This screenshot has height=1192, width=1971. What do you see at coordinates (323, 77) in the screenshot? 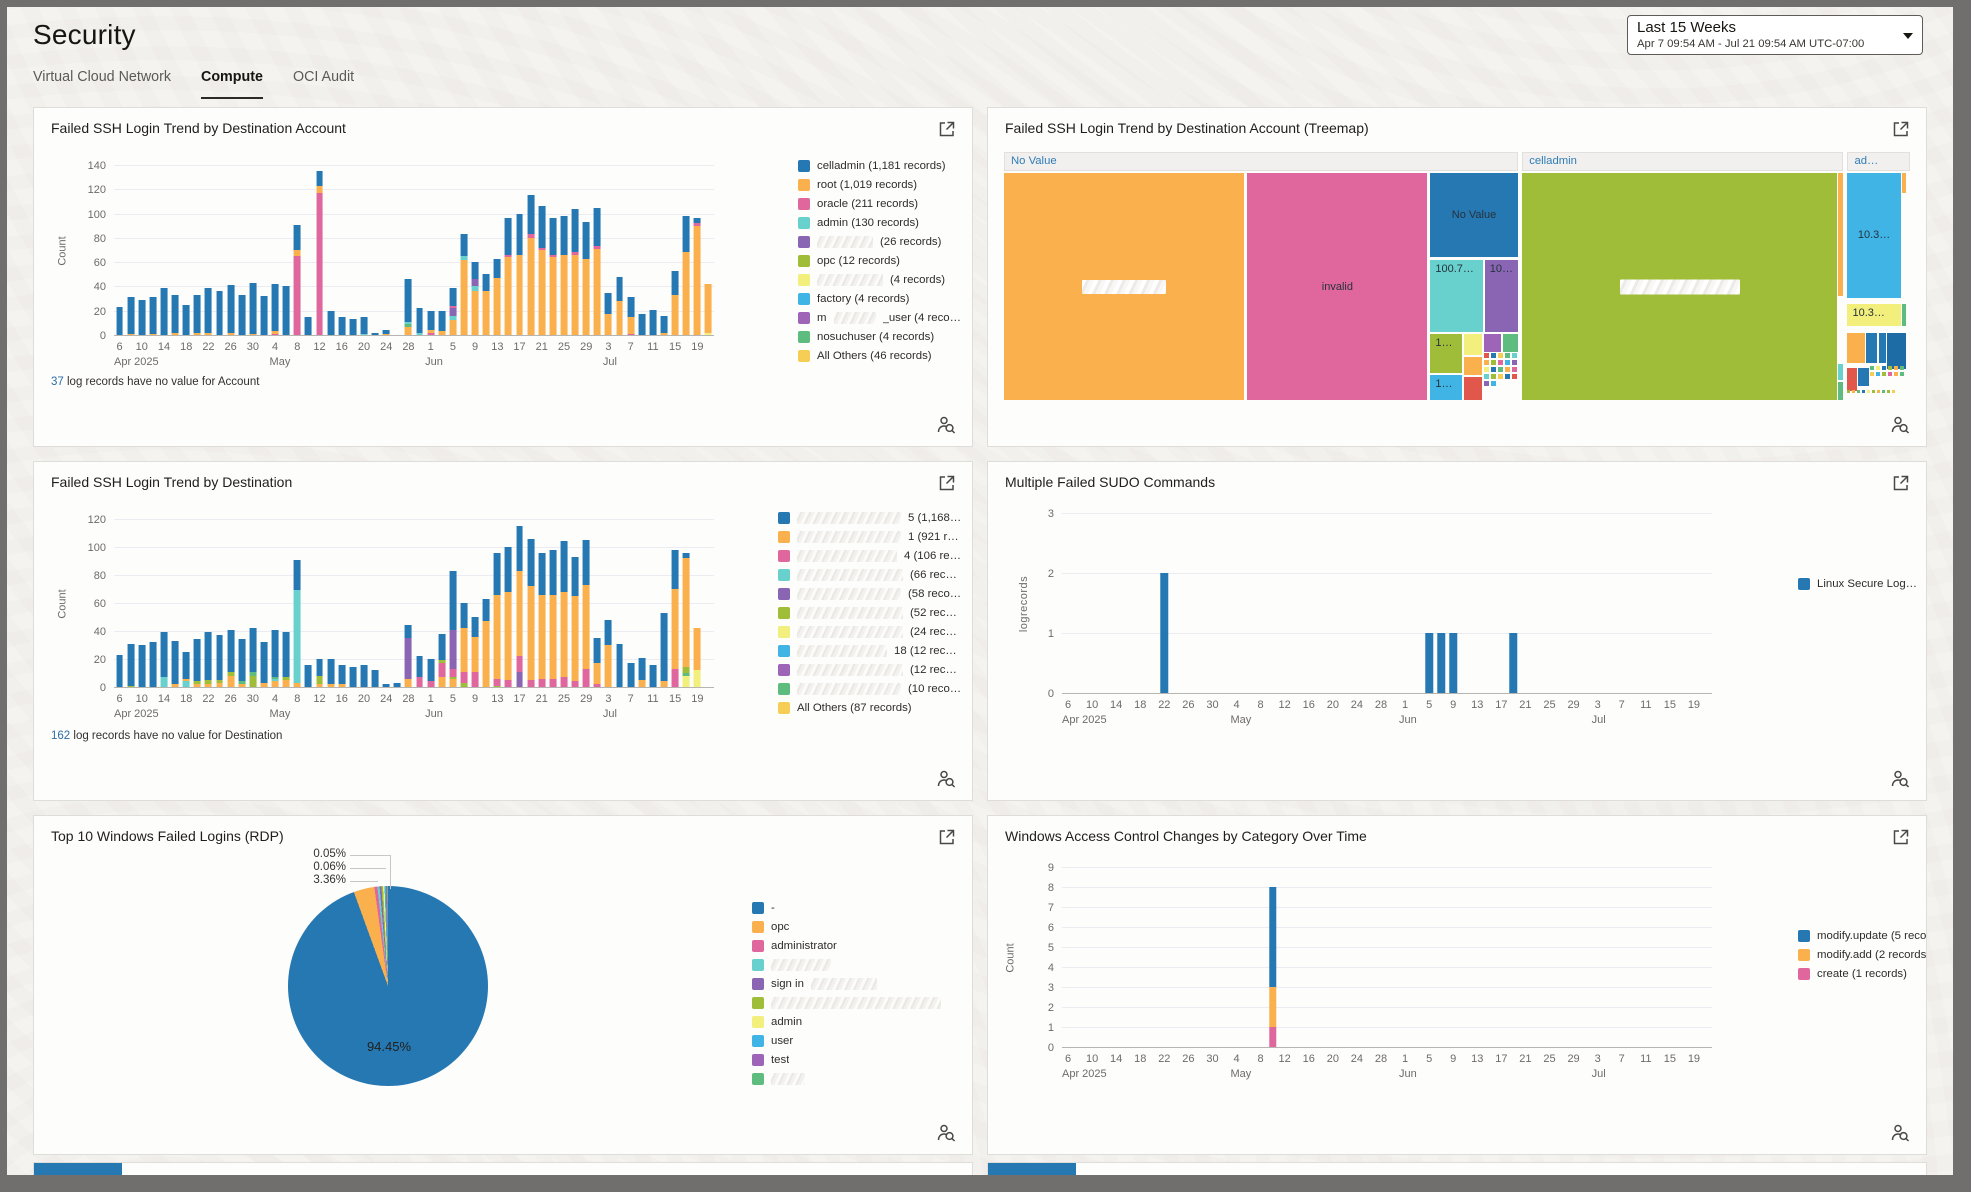
I see `tab-oci-audit: OCI Audit` at bounding box center [323, 77].